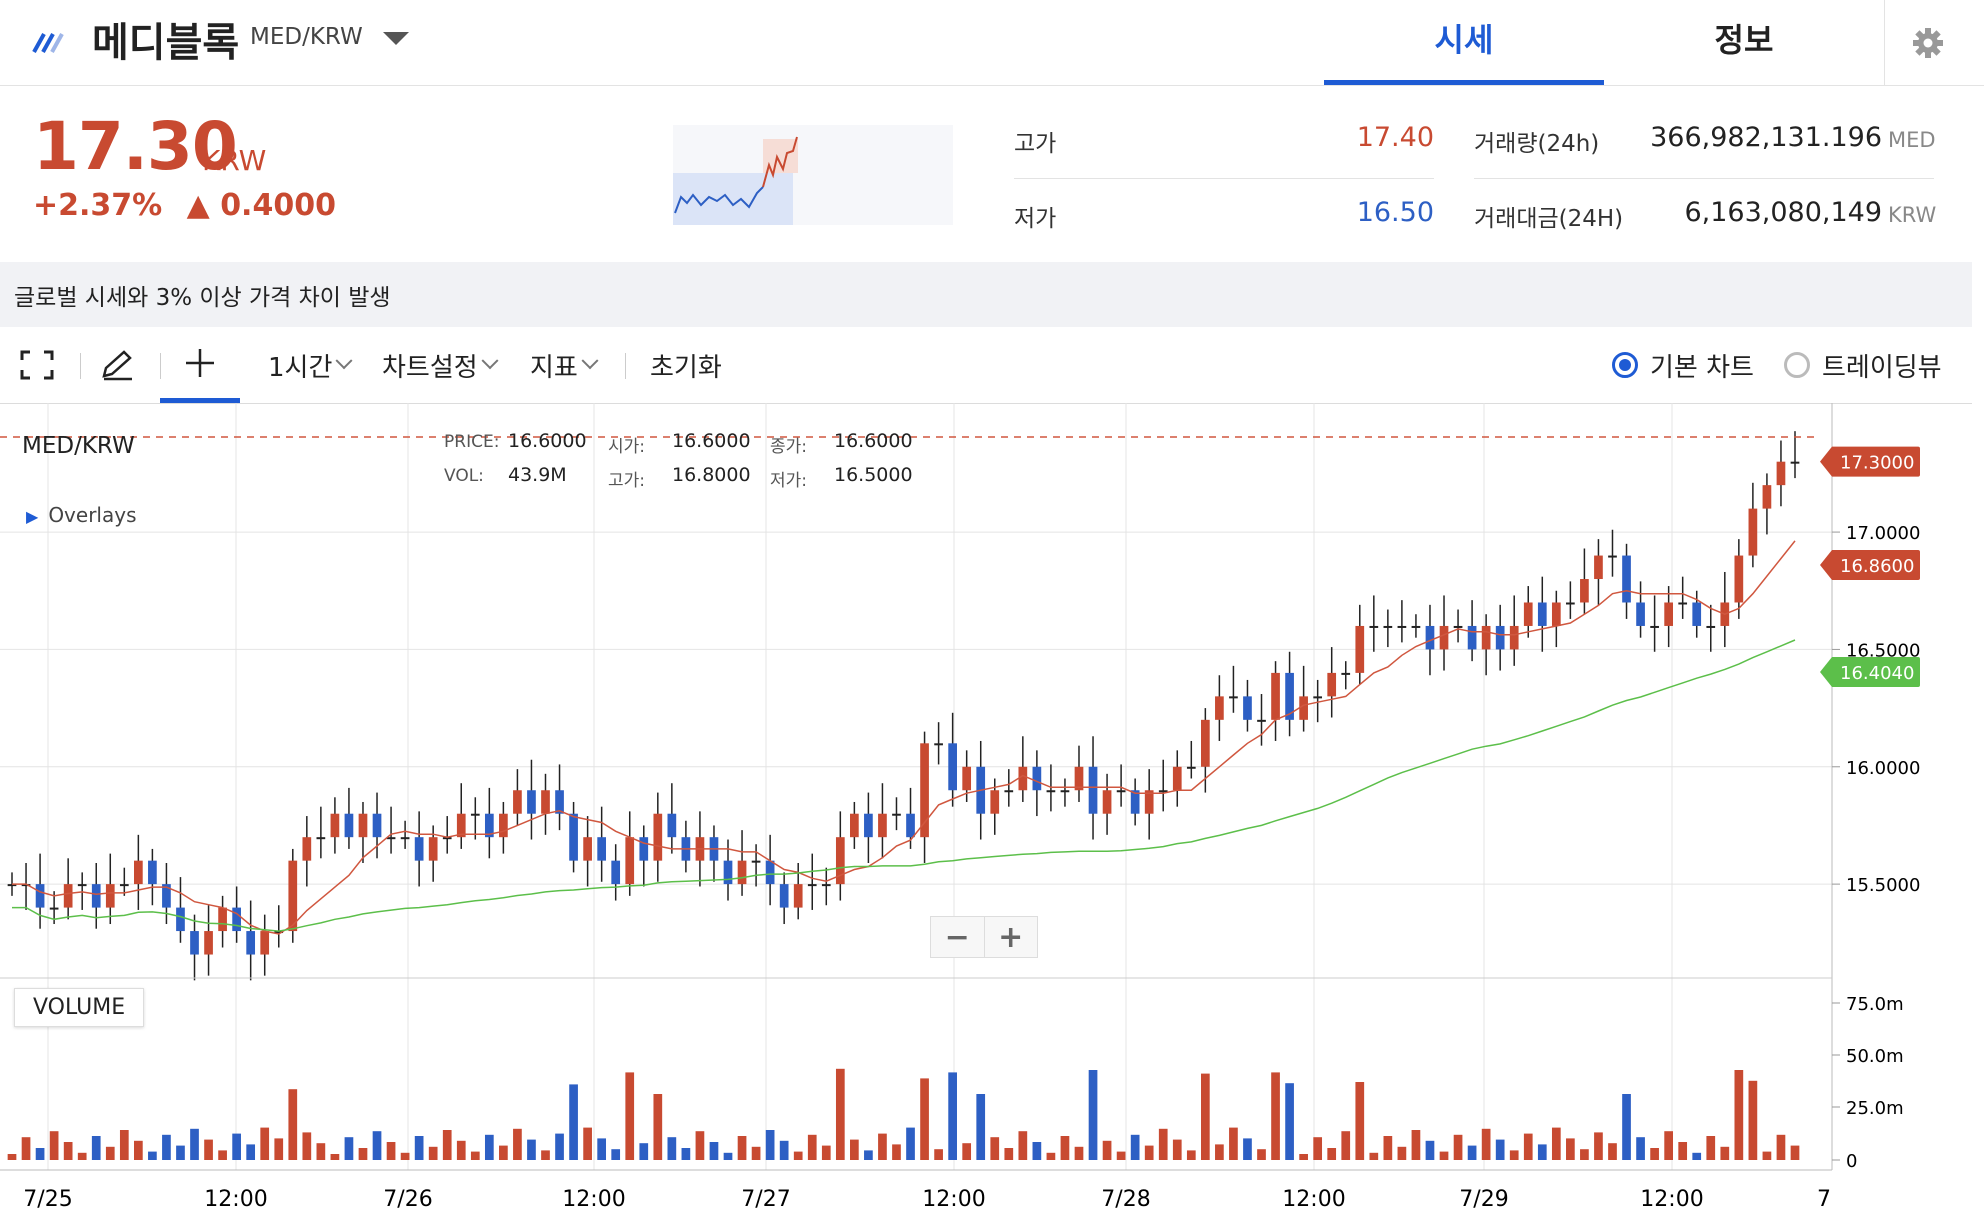 The height and width of the screenshot is (1228, 1984). Describe the element at coordinates (1877, 673) in the screenshot. I see `price-tag-label: 16.4040` at that location.